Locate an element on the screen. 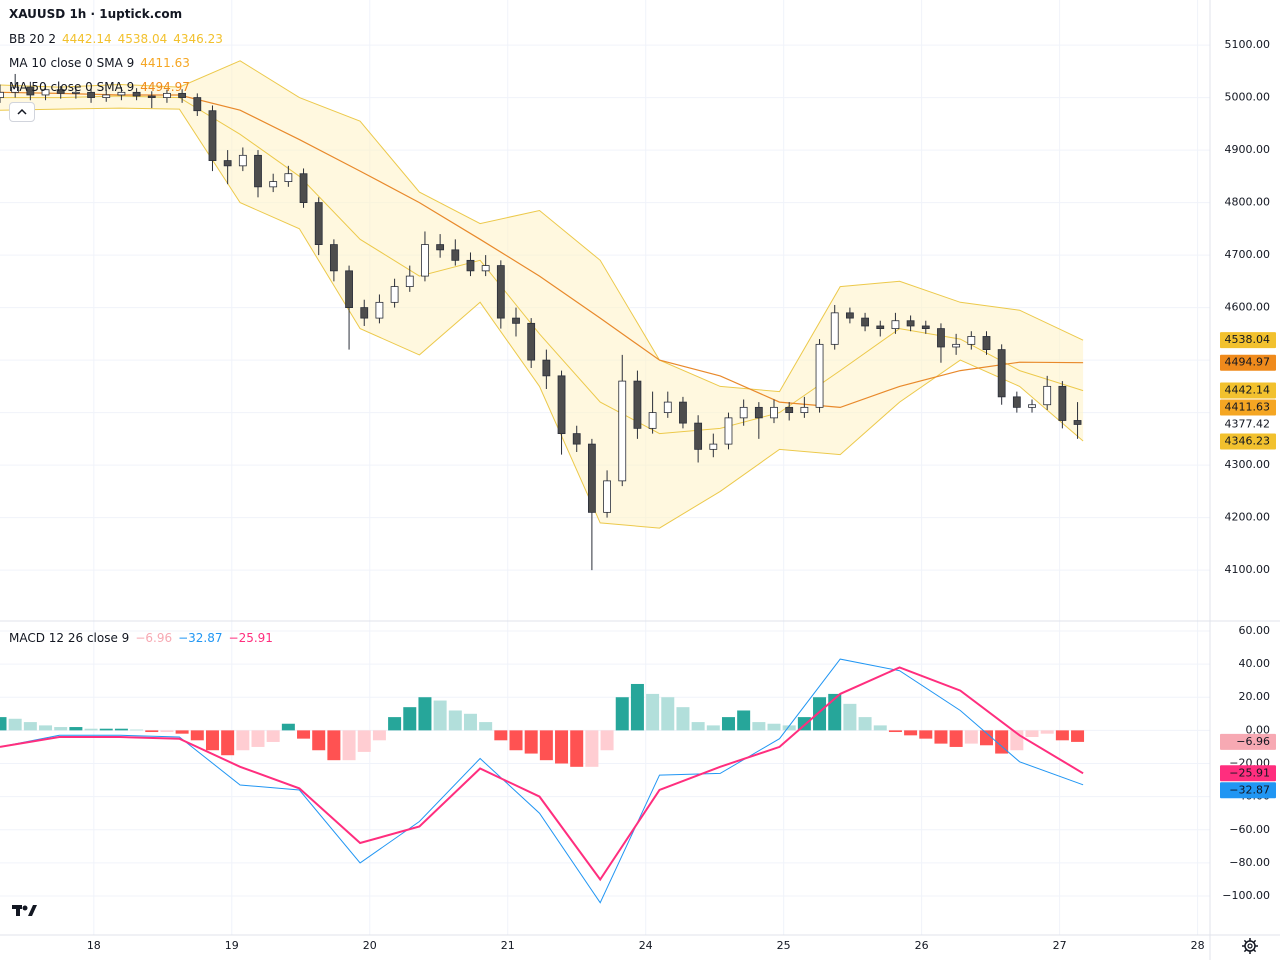 This screenshot has height=960, width=1280. y-tick-label: 4700.00 is located at coordinates (1248, 254).